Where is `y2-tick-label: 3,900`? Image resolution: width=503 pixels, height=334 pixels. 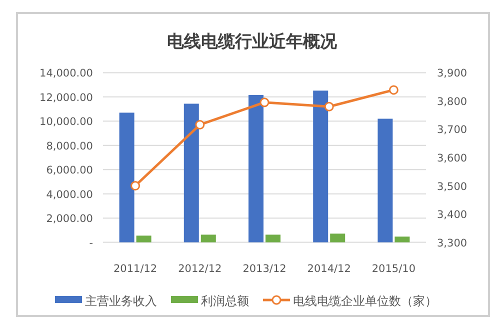
y2-tick-label: 3,900 is located at coordinates (452, 74).